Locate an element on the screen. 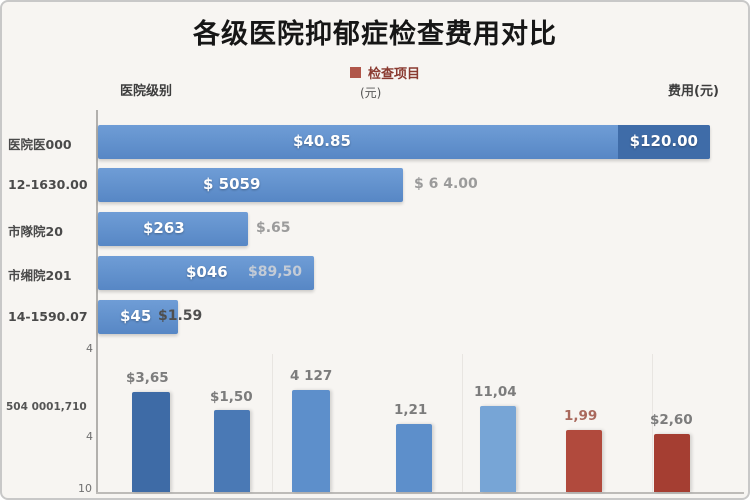 Image resolution: width=750 pixels, height=500 pixels. category-label: 14-1590.07 is located at coordinates (48, 316).